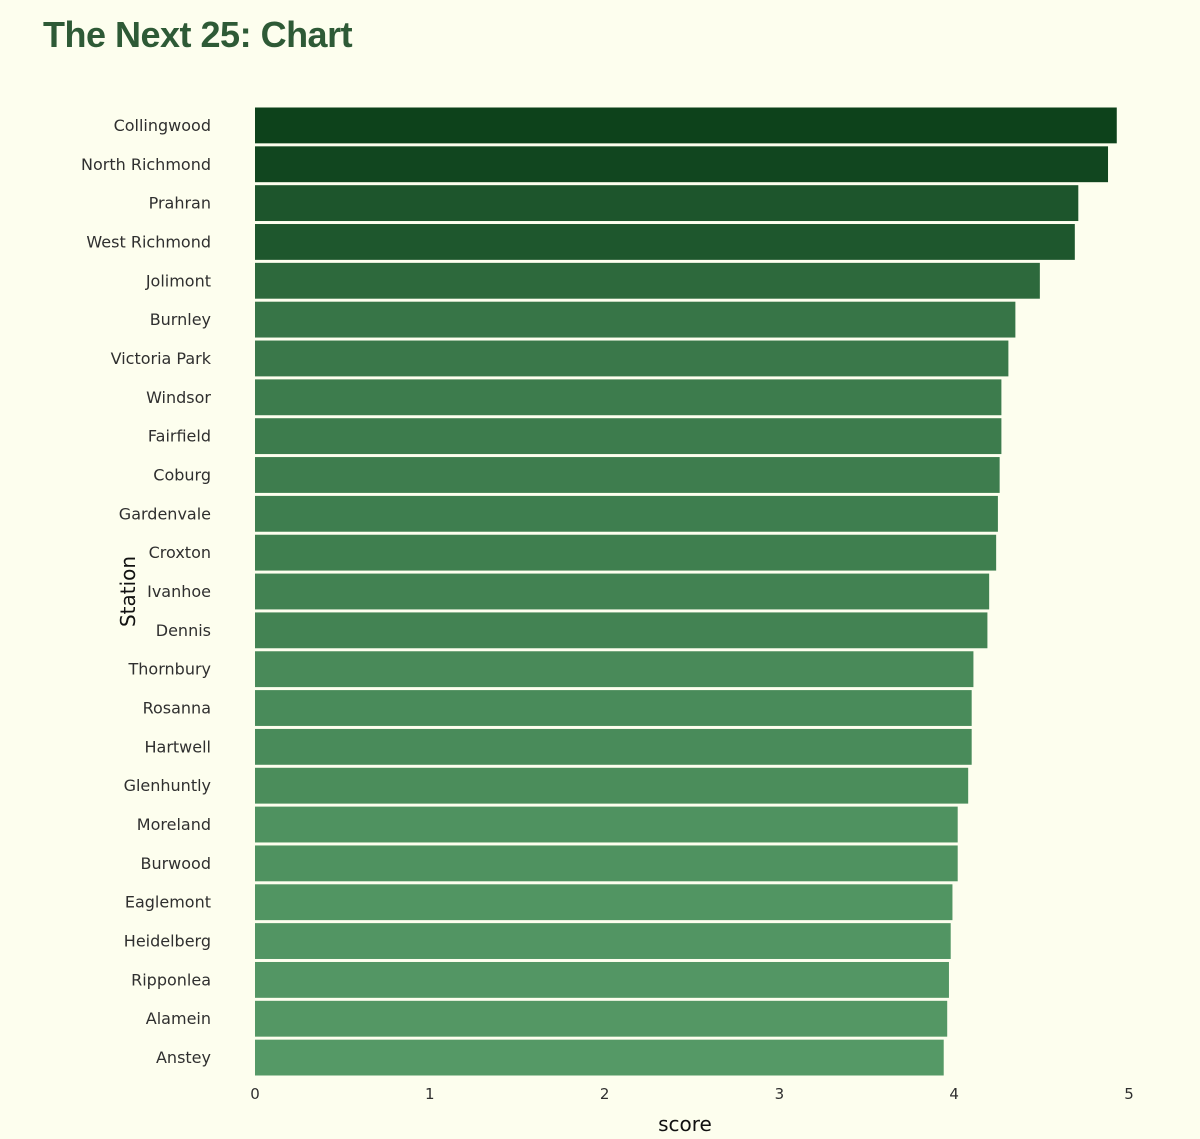 The image size is (1200, 1139). What do you see at coordinates (628, 397) in the screenshot?
I see `bar-windsor` at bounding box center [628, 397].